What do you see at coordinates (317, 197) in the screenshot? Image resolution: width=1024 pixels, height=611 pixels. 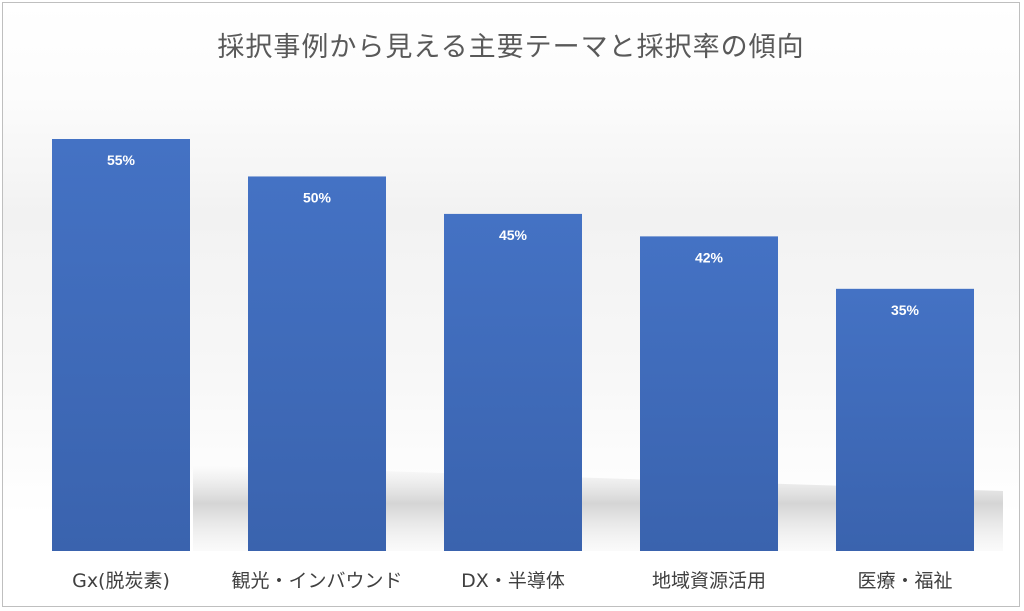 I see `data-label-2: 50%` at bounding box center [317, 197].